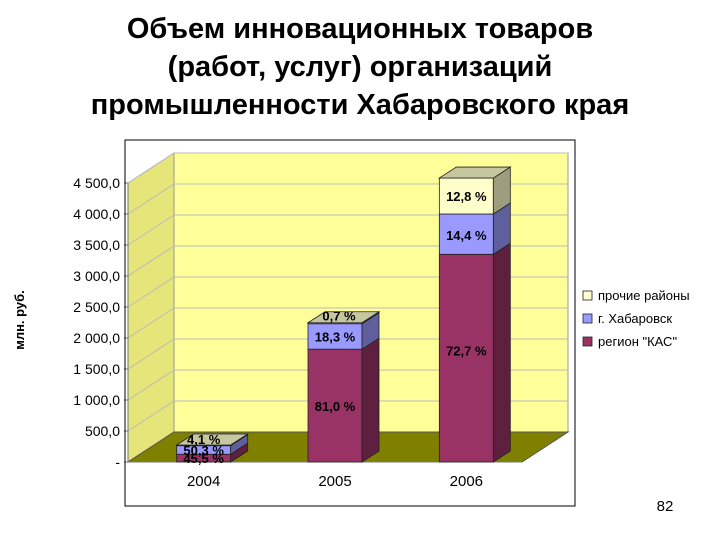 The height and width of the screenshot is (540, 720). I want to click on y-tick-label: 3 000,0, so click(96, 276).